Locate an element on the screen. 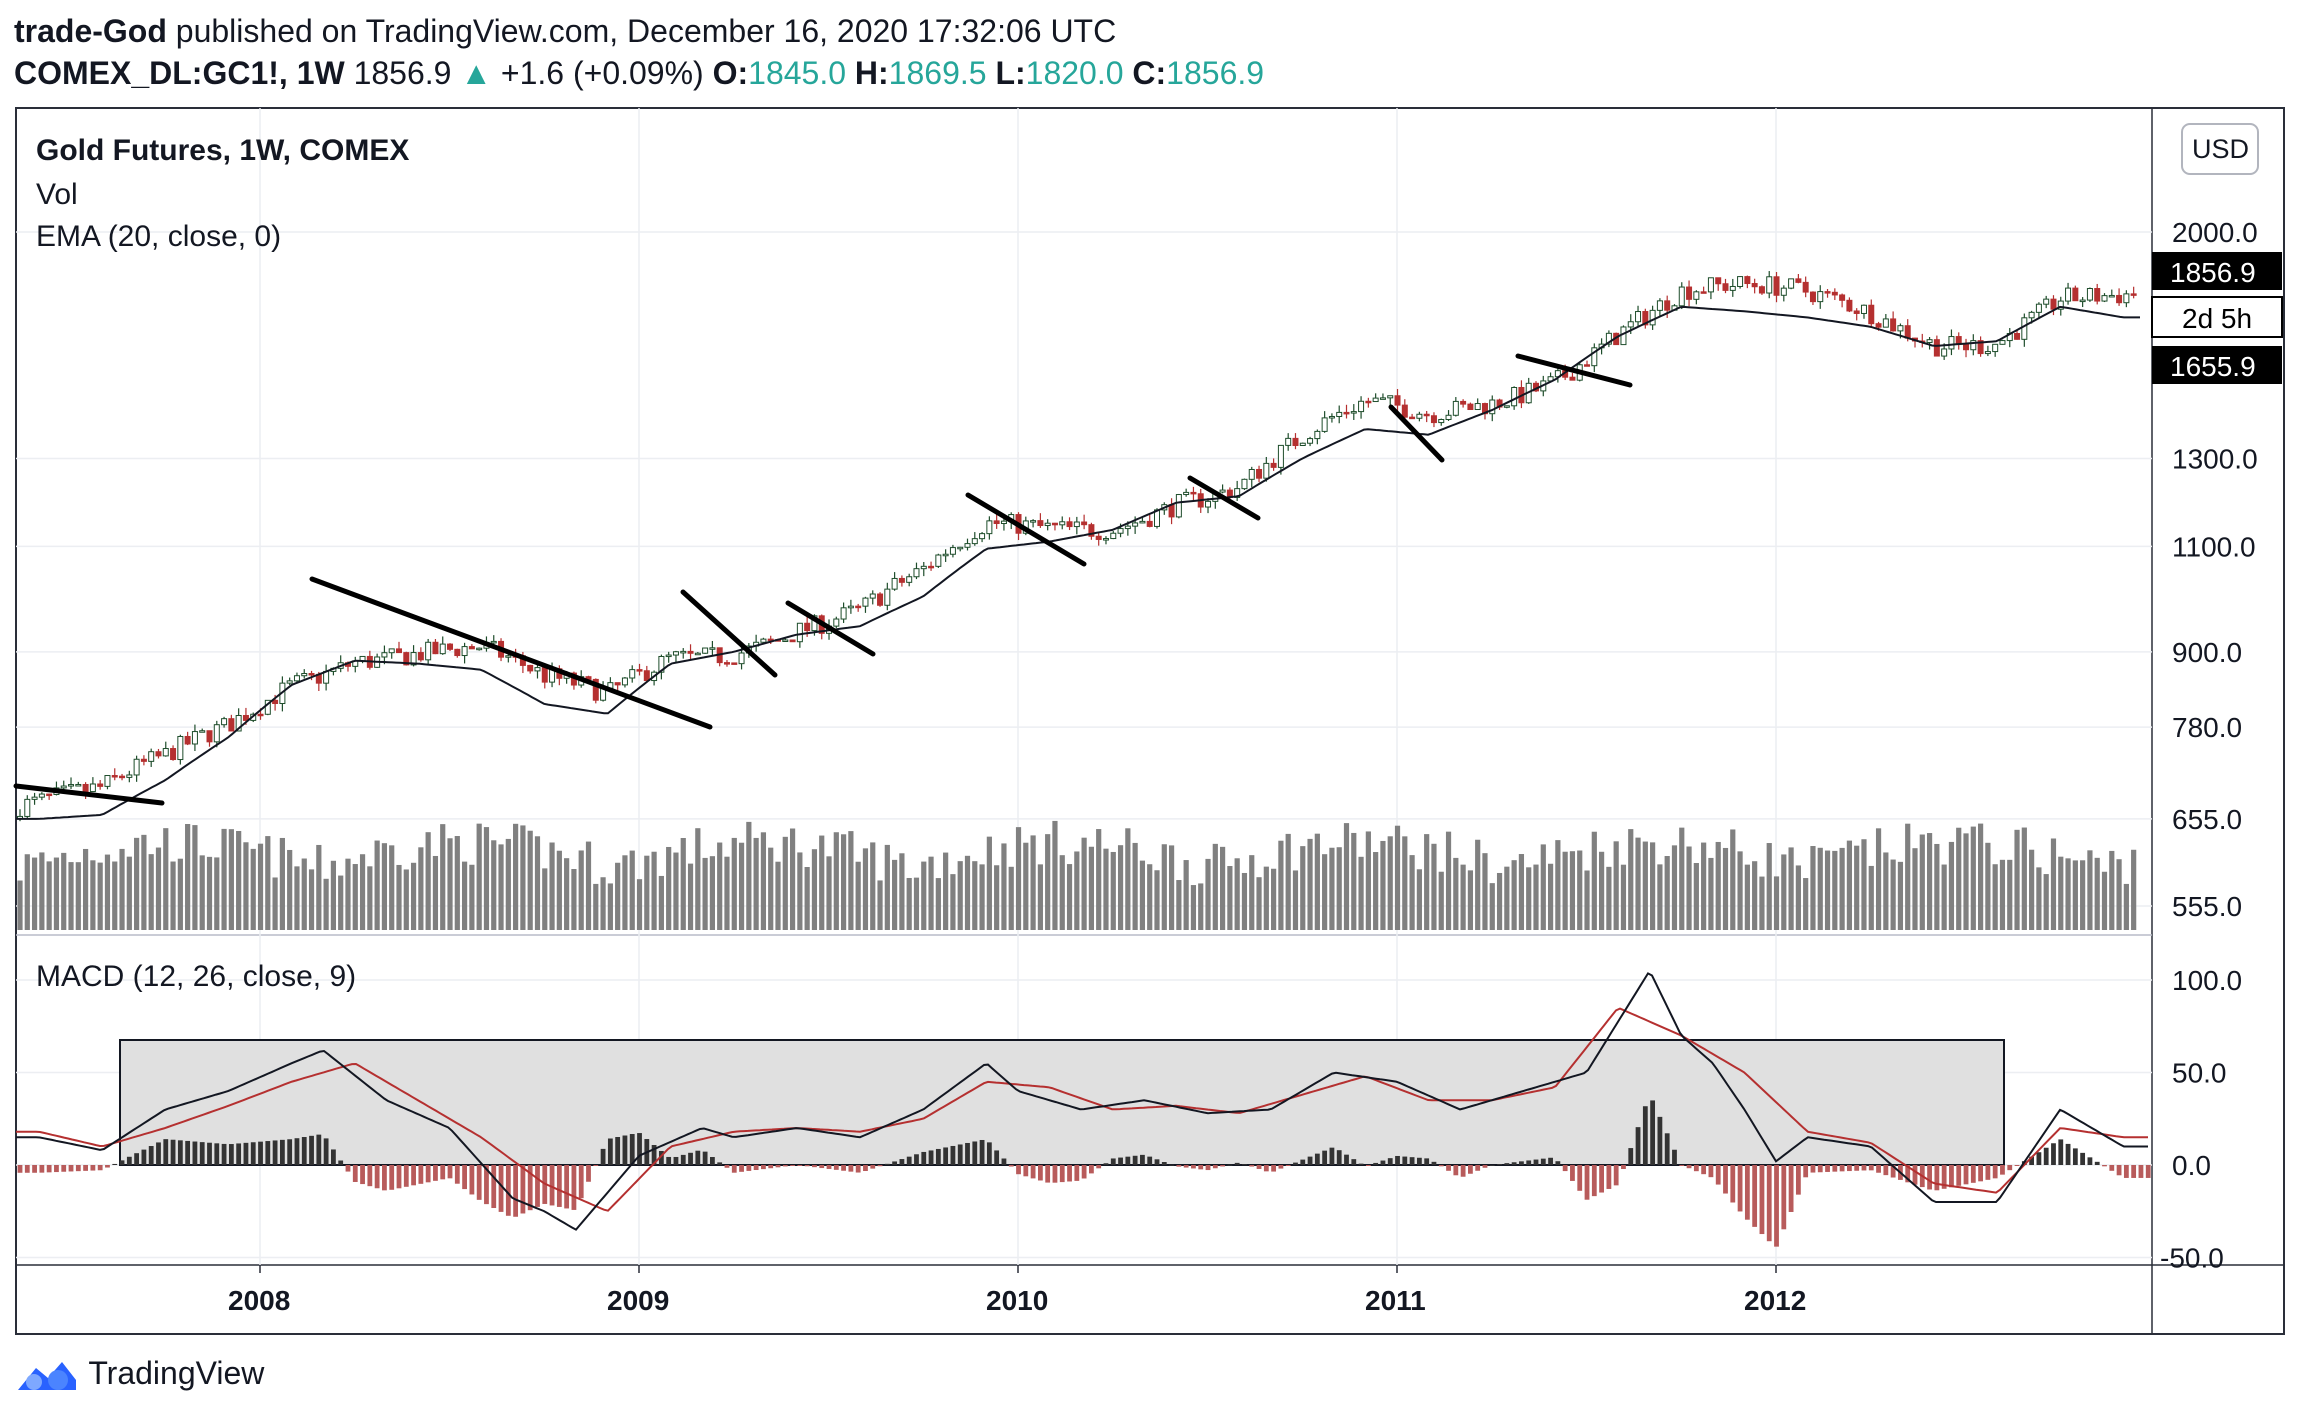 The width and height of the screenshot is (2299, 1426). symbol-label: COMEX_DL:GC1!, 1W is located at coordinates (179, 73).